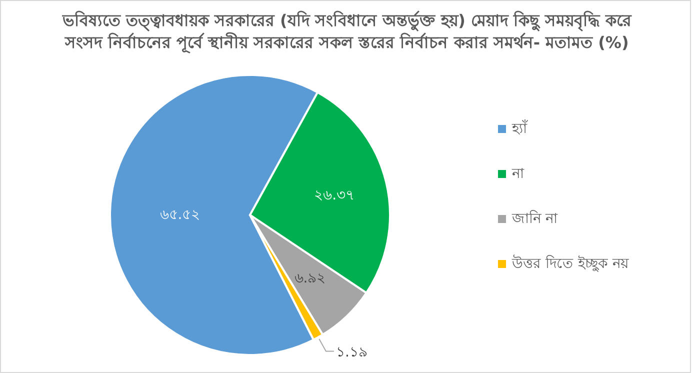 Image resolution: width=695 pixels, height=373 pixels. Describe the element at coordinates (334, 196) in the screenshot. I see `data-label: ২৬.৩৭` at that location.